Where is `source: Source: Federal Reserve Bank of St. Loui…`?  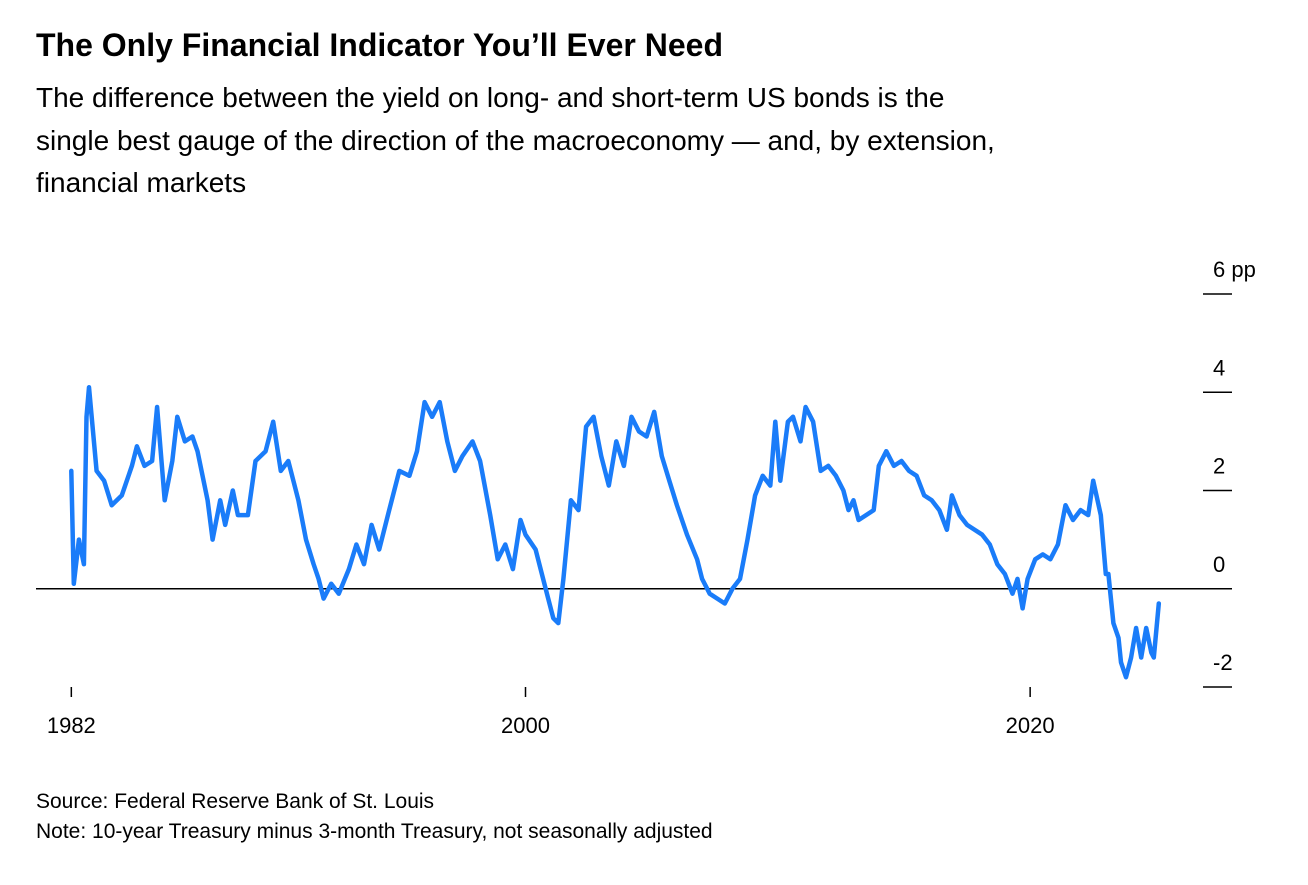 source: Source: Federal Reserve Bank of St. Loui… is located at coordinates (235, 801).